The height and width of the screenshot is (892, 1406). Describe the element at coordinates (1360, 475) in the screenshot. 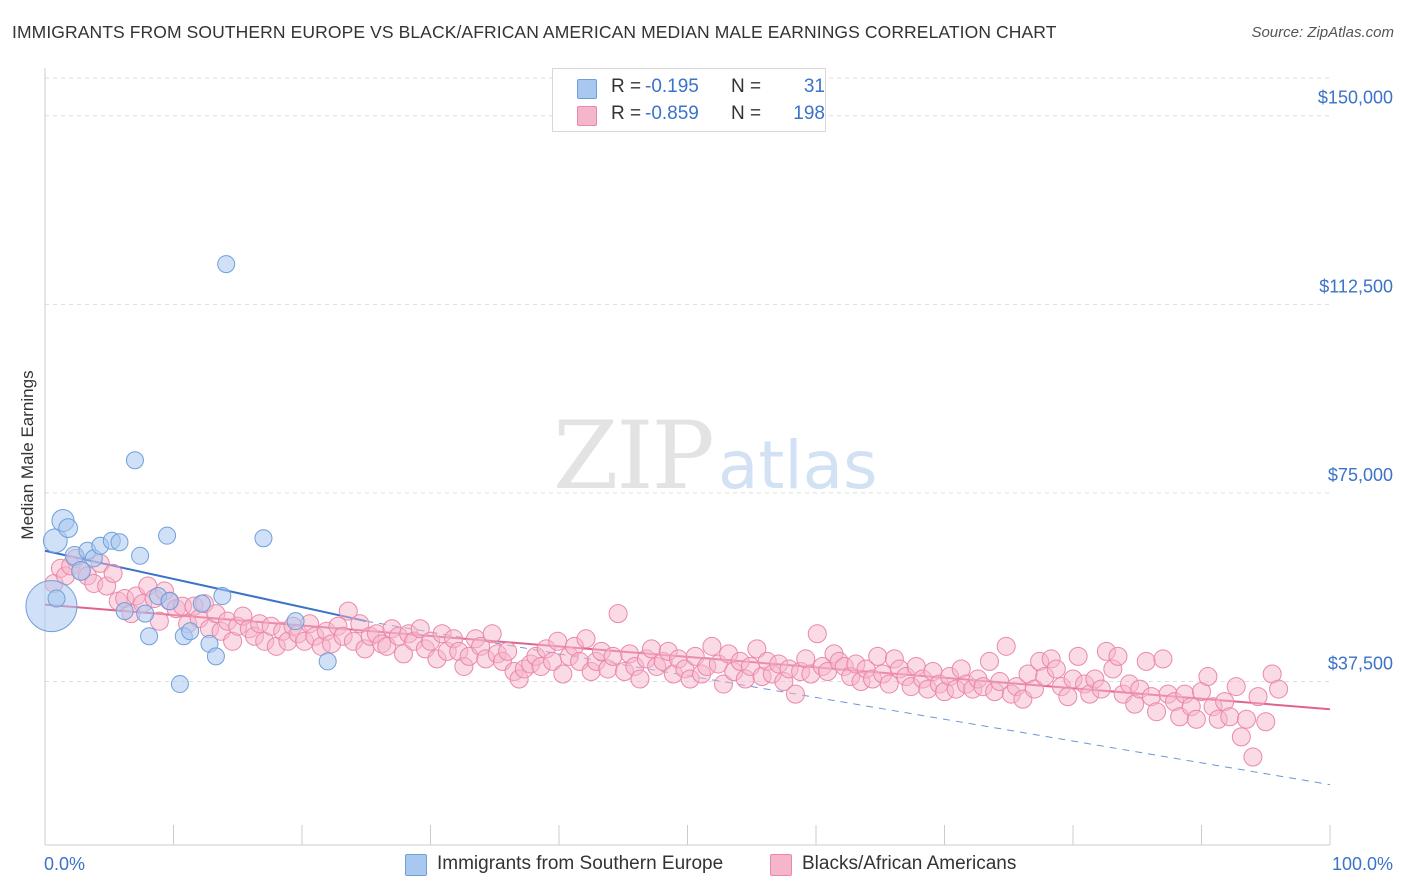

I see `y-tick-label: $75,000` at that location.